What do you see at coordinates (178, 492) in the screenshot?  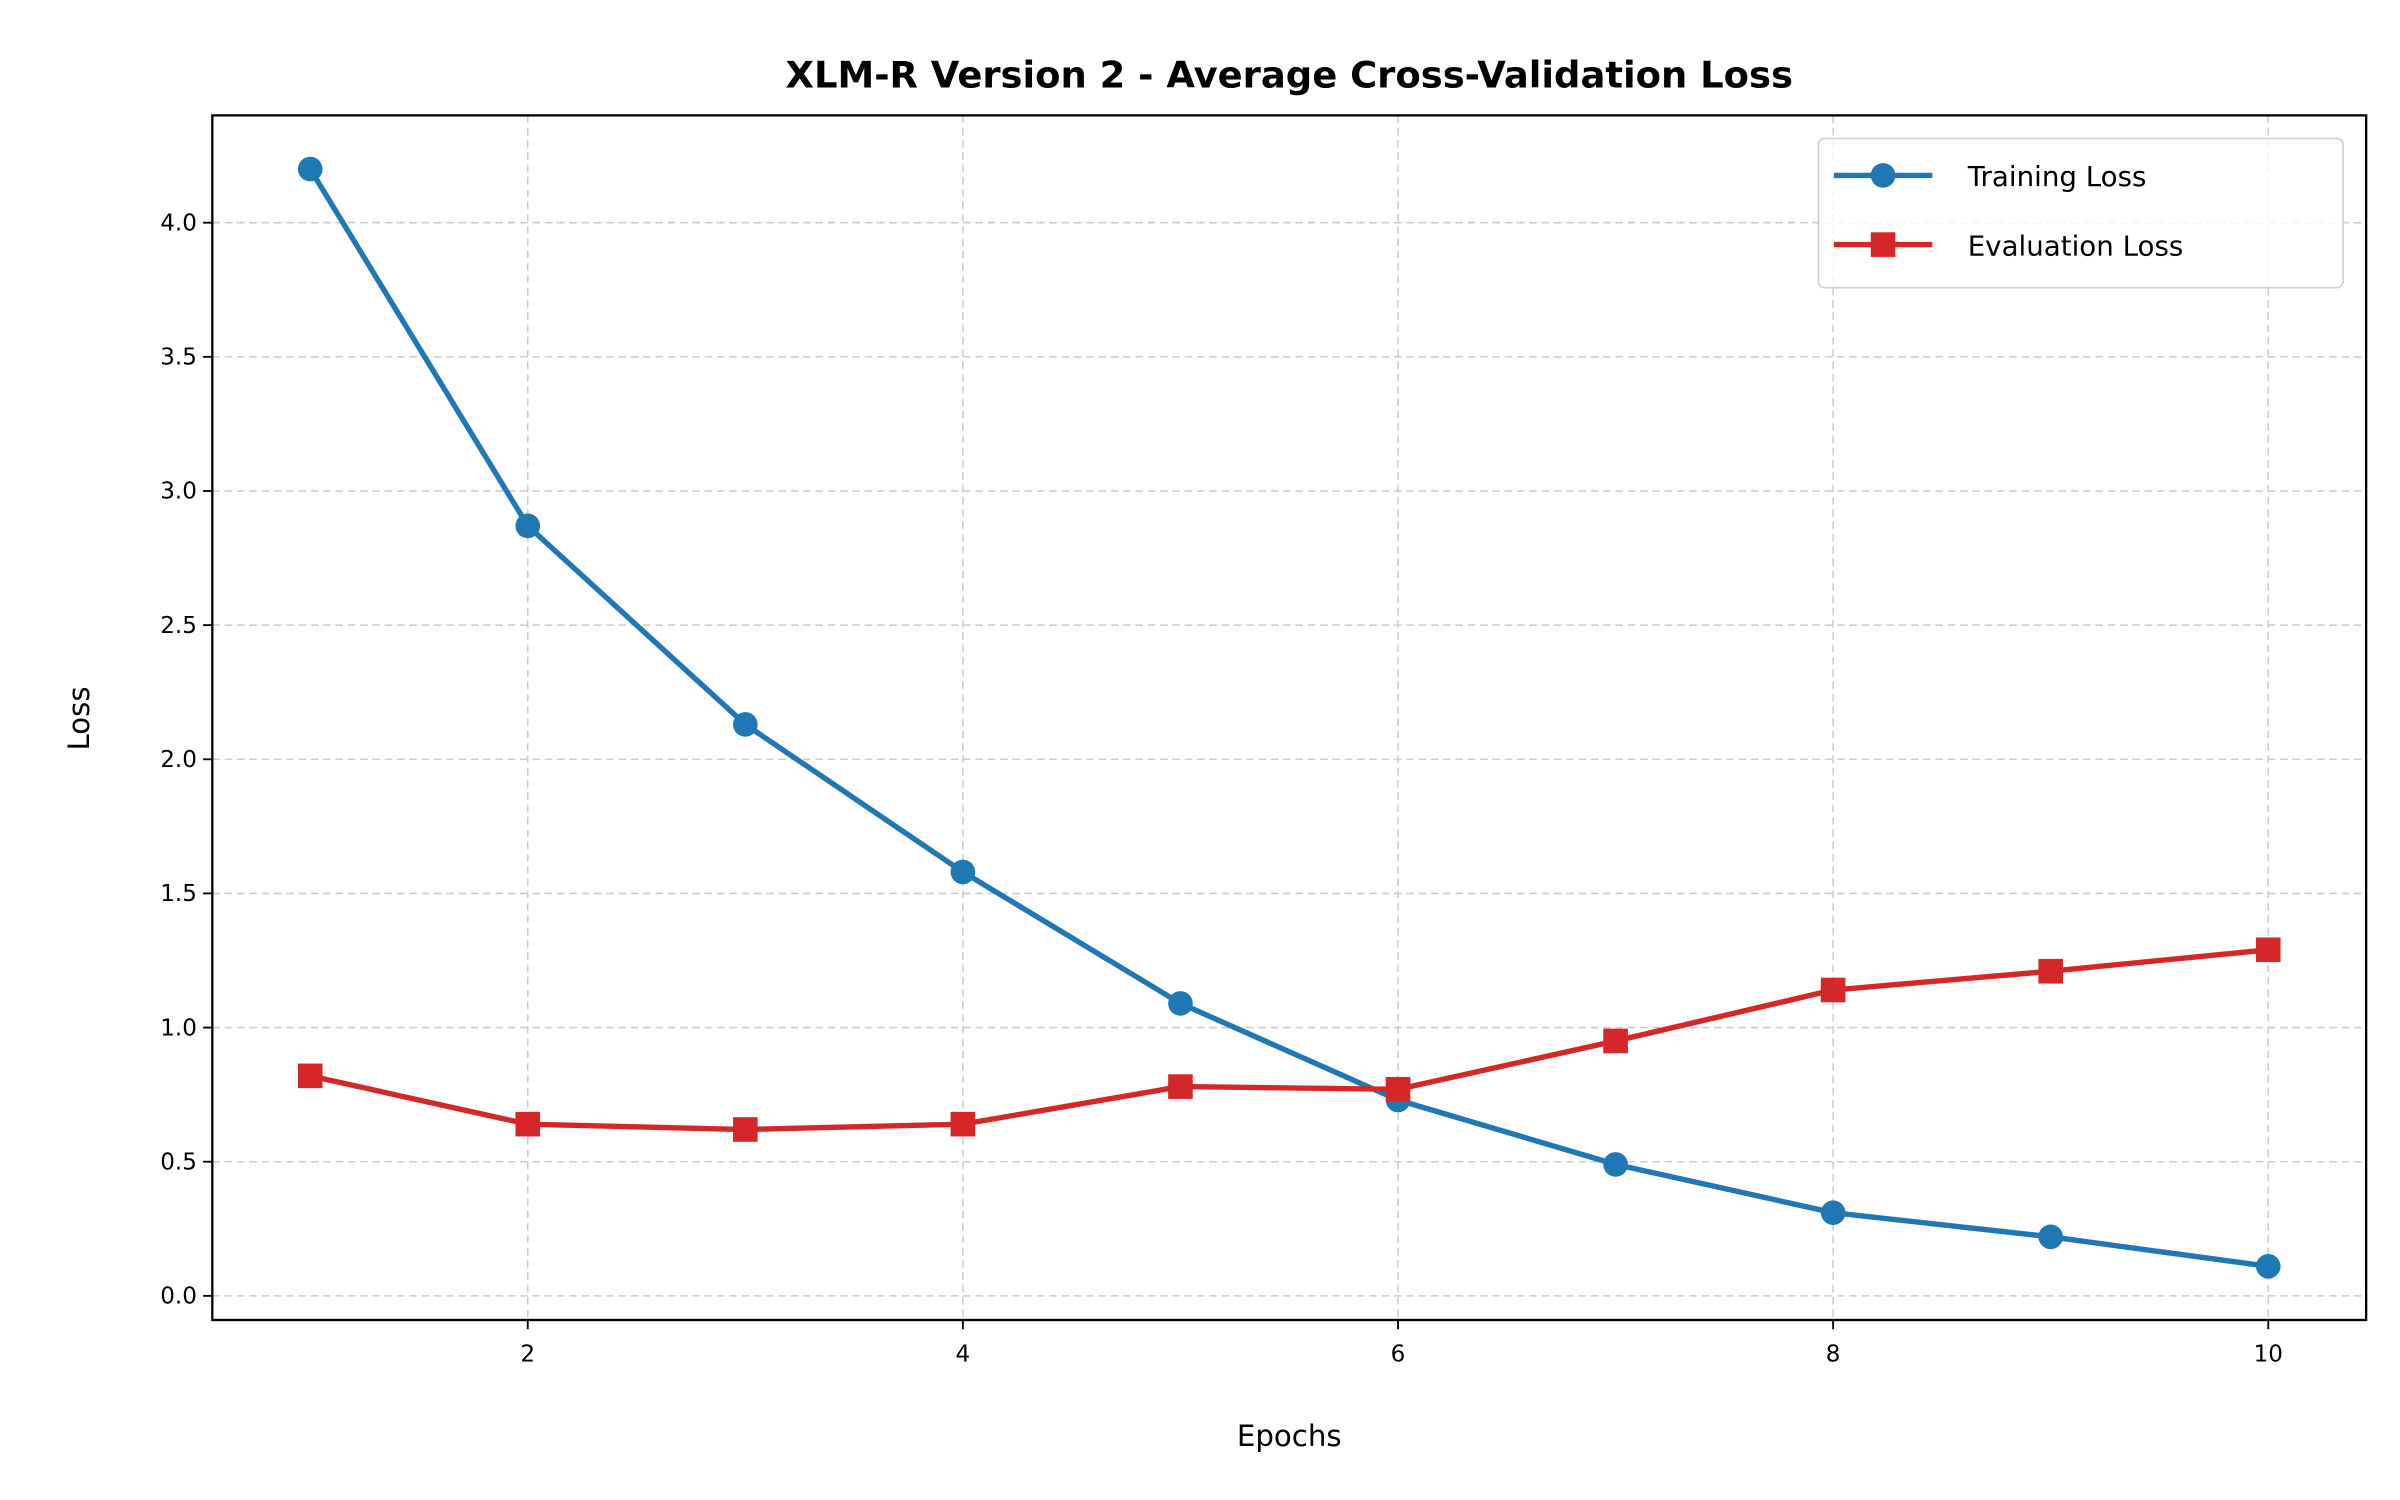 I see `y-tick-label: 3.0` at bounding box center [178, 492].